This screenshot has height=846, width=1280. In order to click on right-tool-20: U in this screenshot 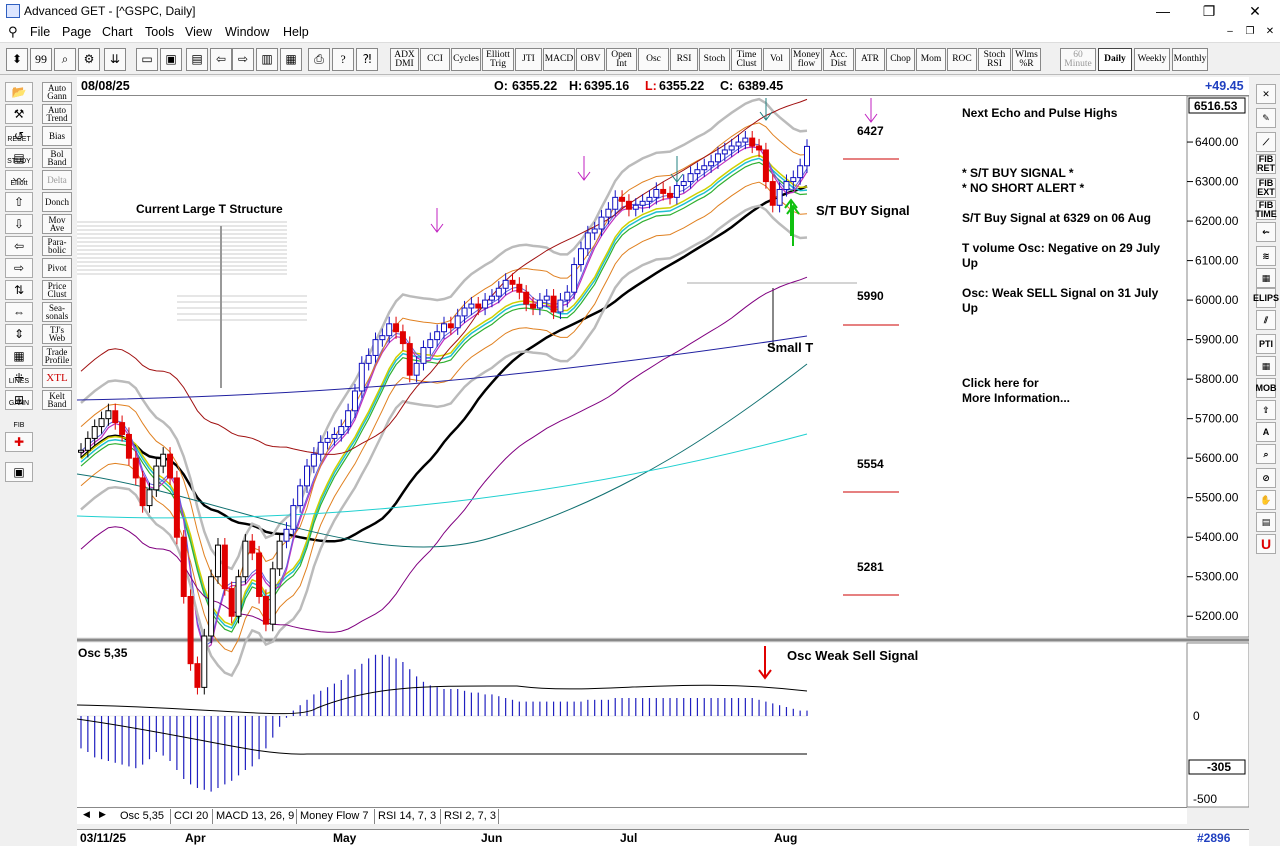, I will do `click(1266, 544)`.